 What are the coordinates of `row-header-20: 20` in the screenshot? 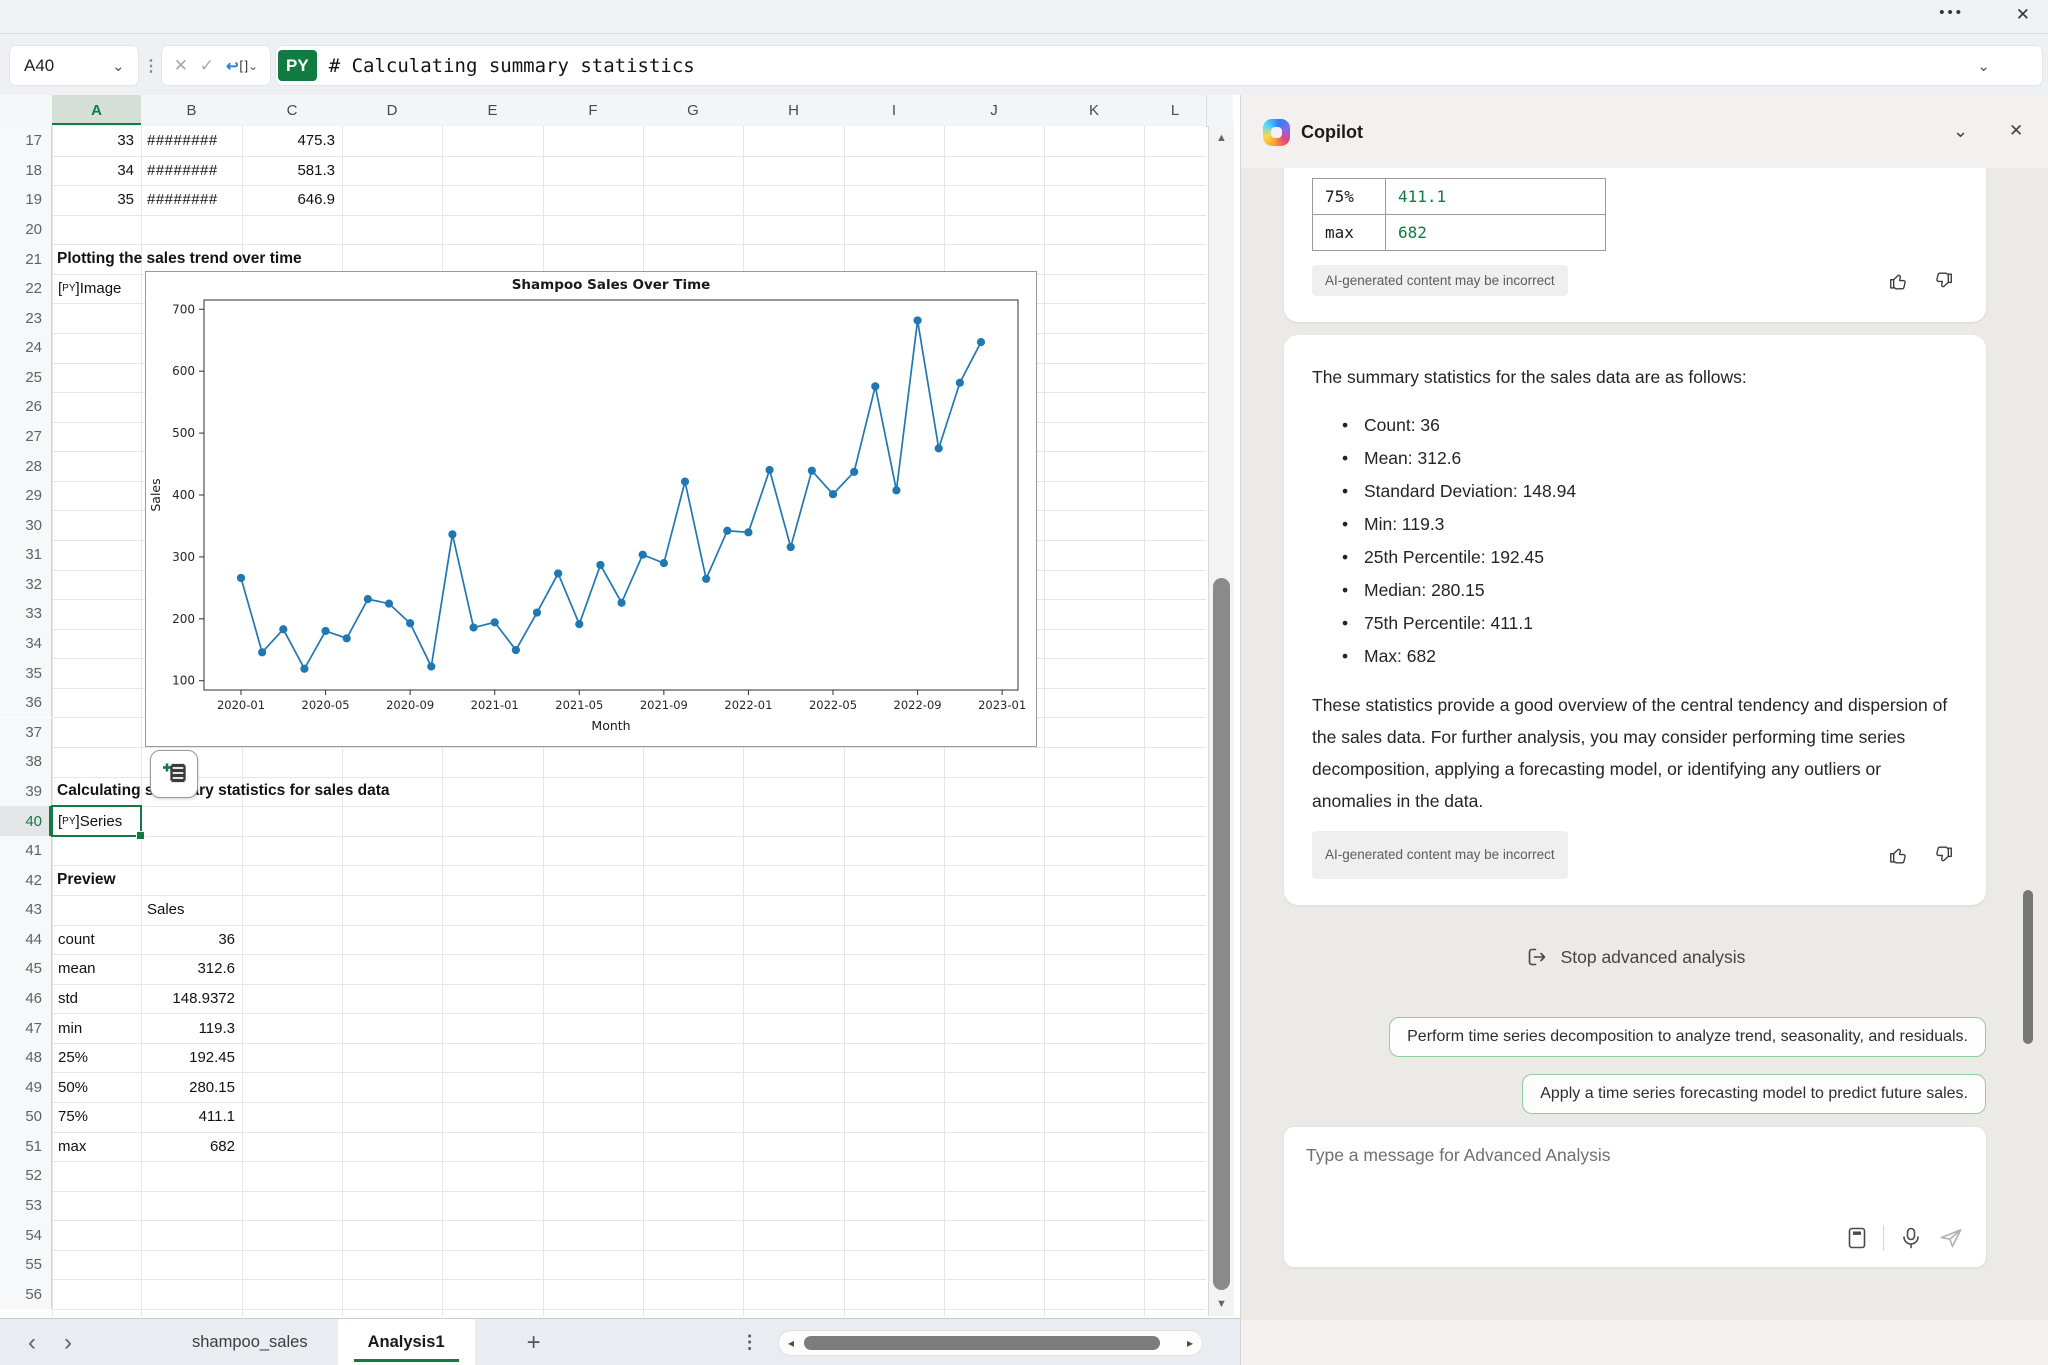 It's located at (26, 229).